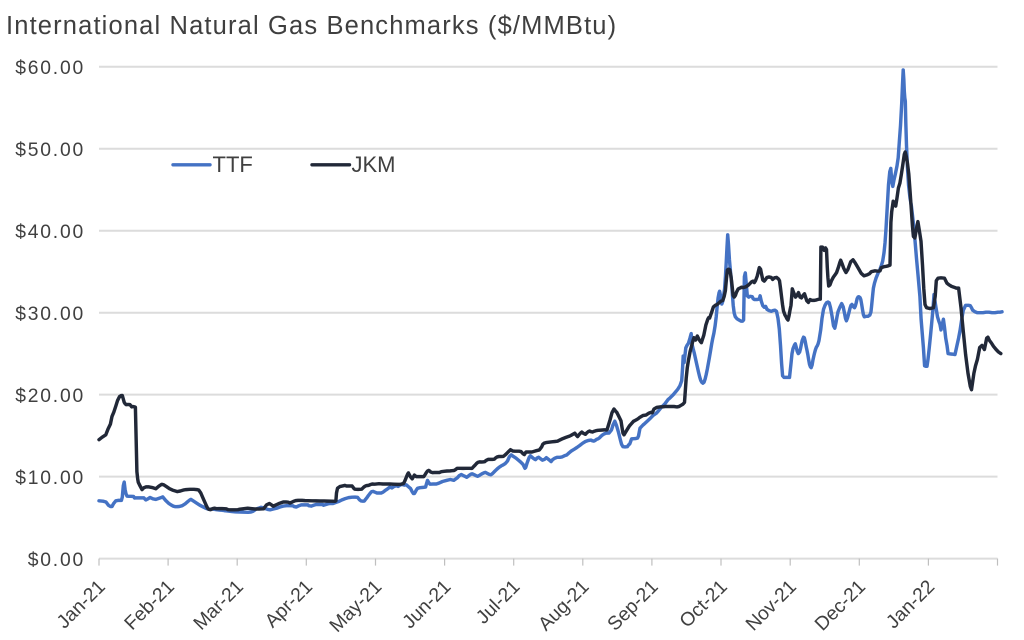 This screenshot has width=1024, height=640. I want to click on svg-text: $50.00, so click(50, 150).